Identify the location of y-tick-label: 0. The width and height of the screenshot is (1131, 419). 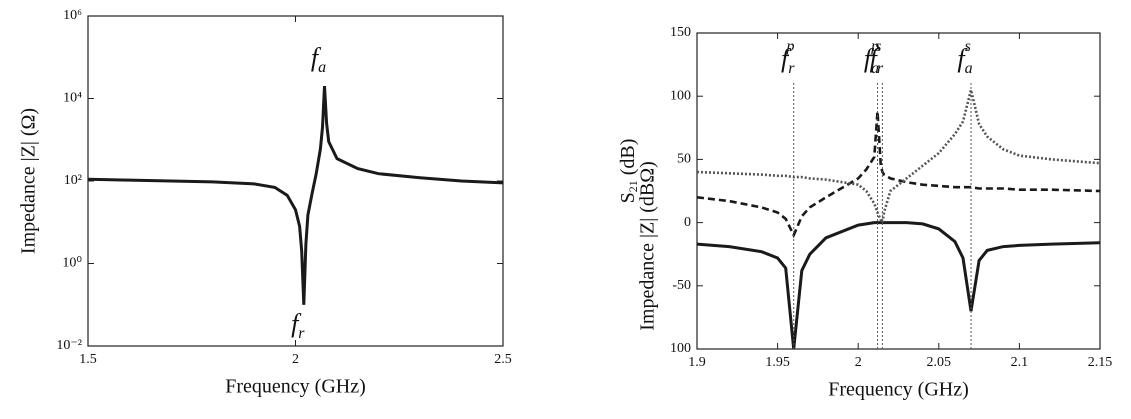
(687, 222).